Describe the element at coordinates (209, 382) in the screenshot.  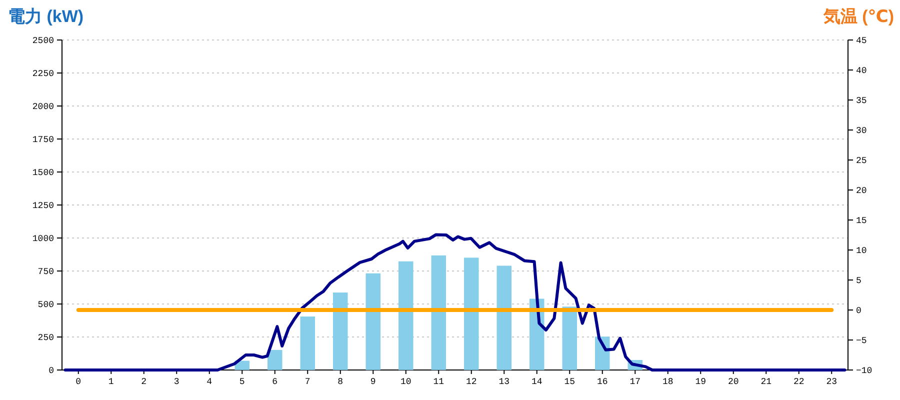
I see `x-tick-label: 4` at that location.